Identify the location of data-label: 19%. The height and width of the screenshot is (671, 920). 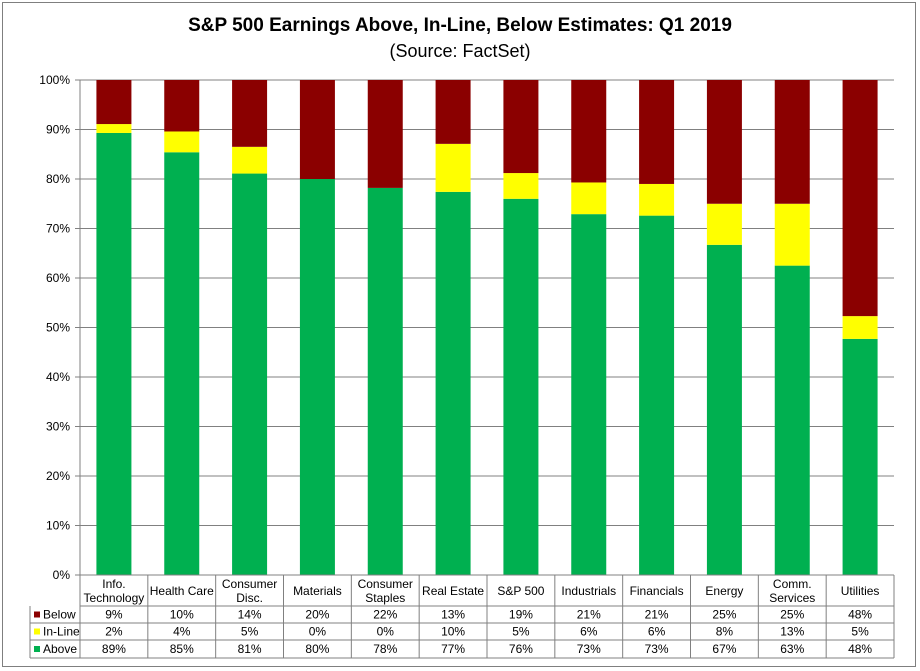
(521, 615).